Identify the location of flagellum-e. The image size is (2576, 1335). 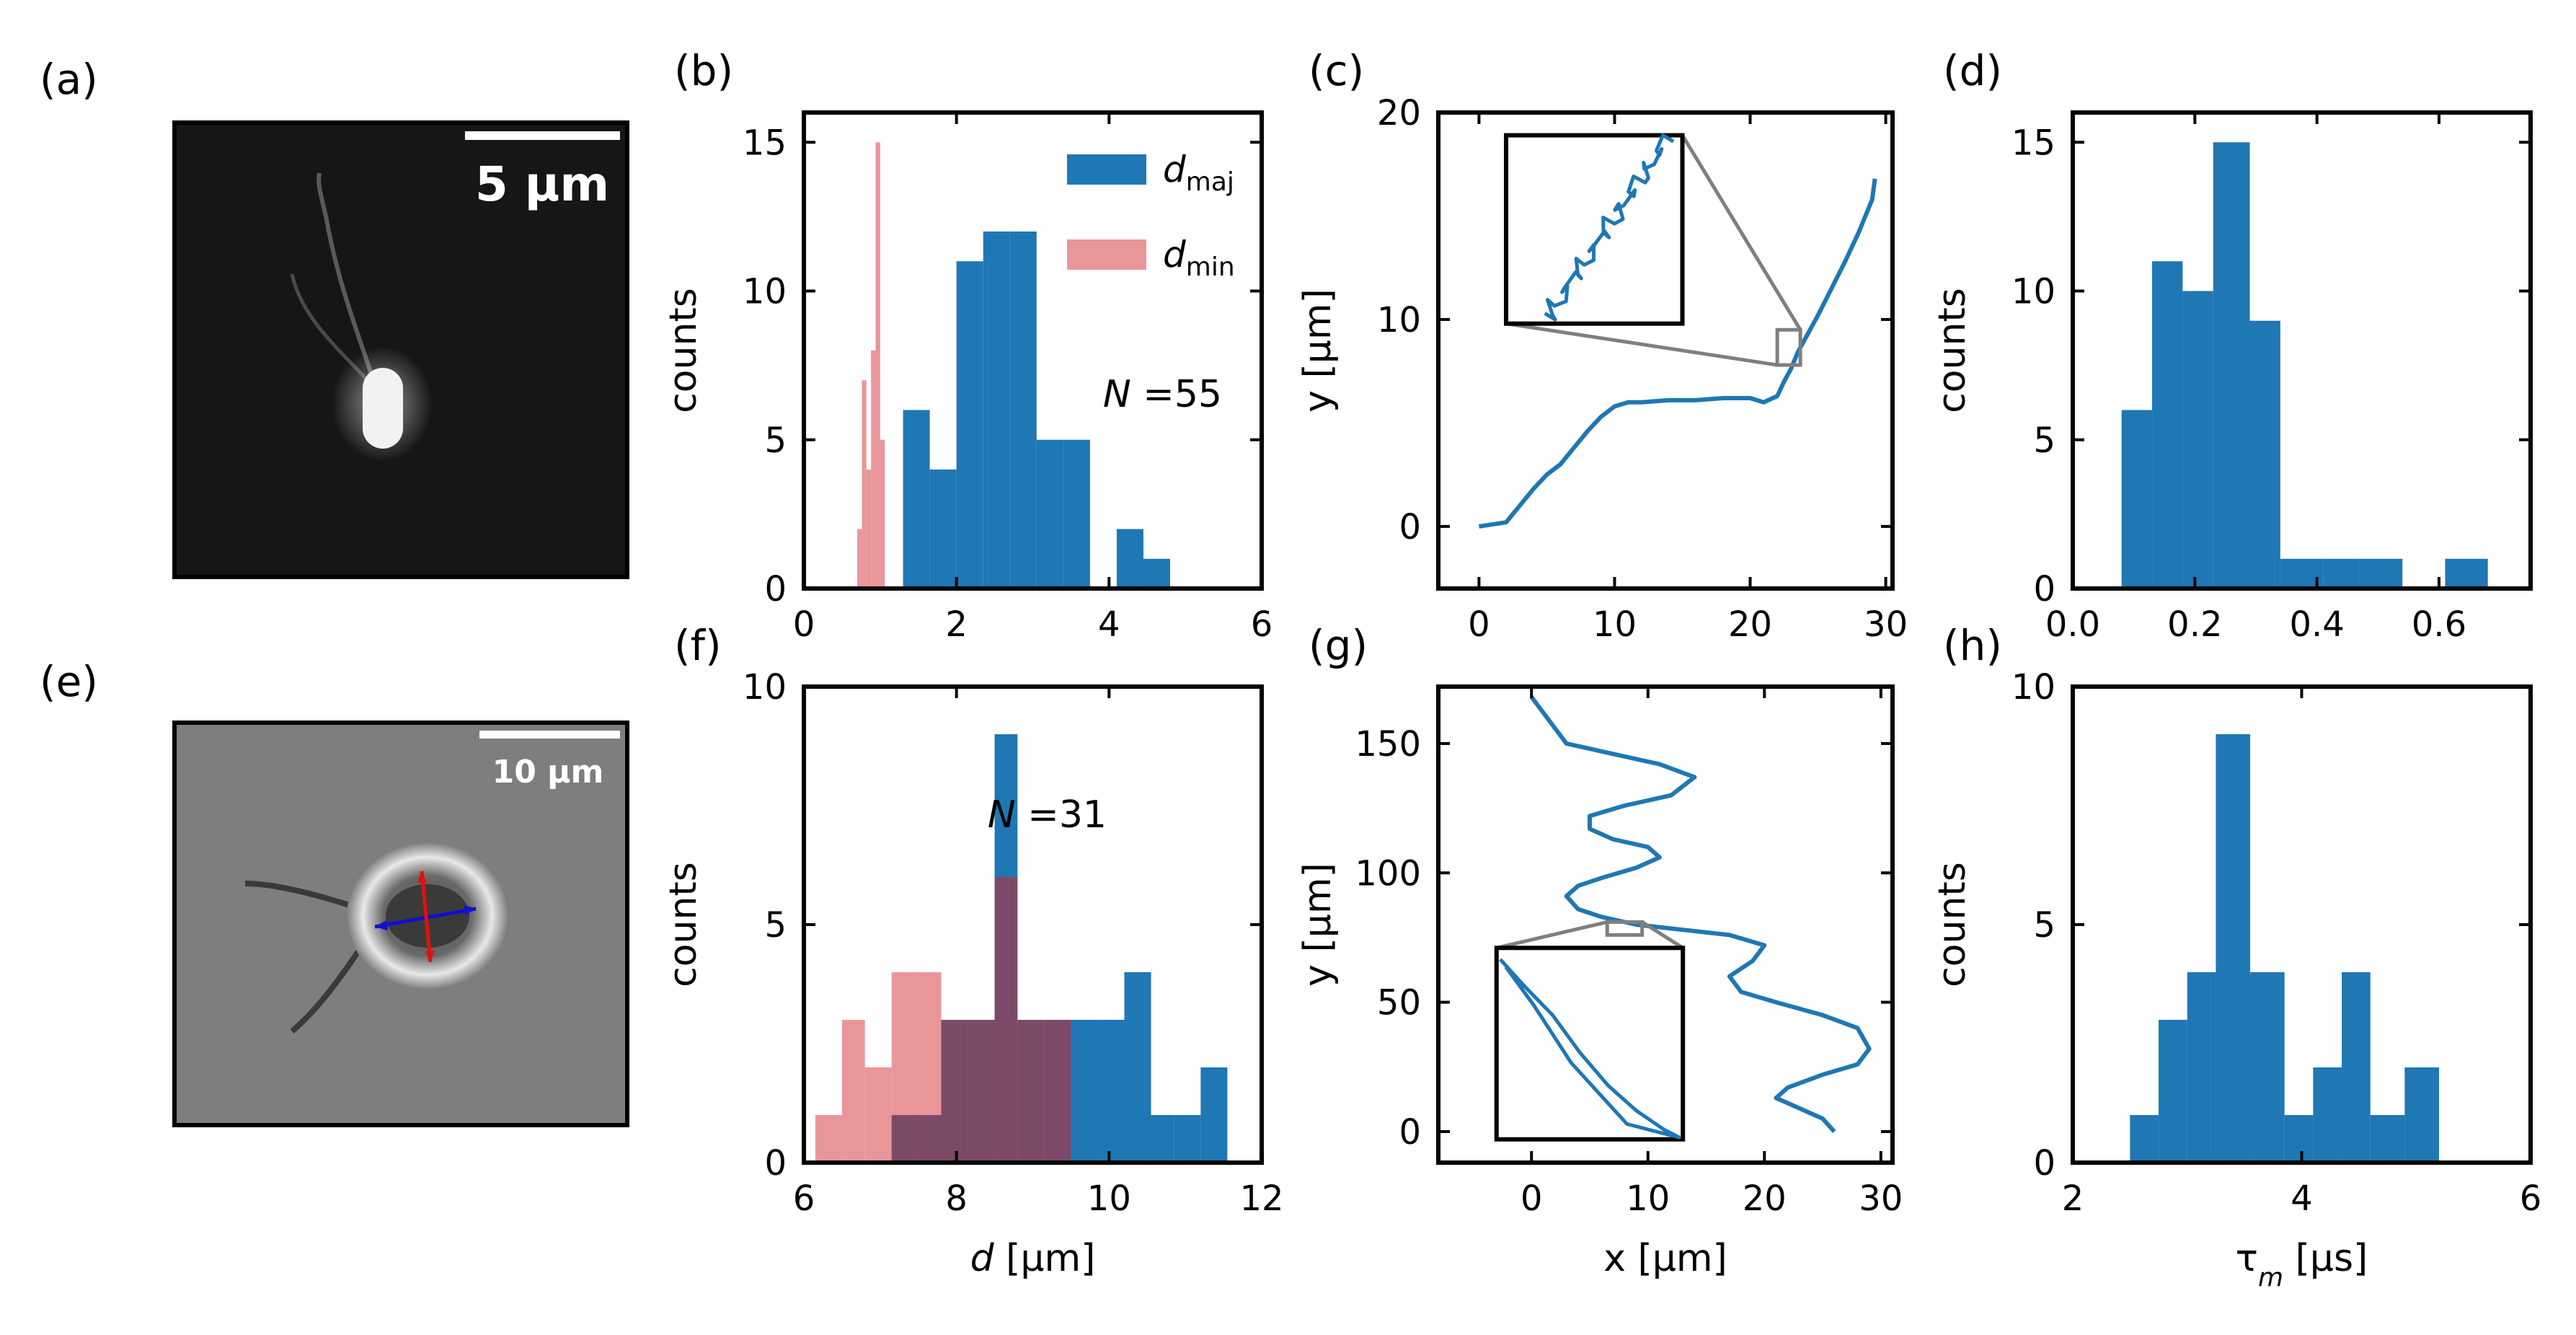
(303, 896).